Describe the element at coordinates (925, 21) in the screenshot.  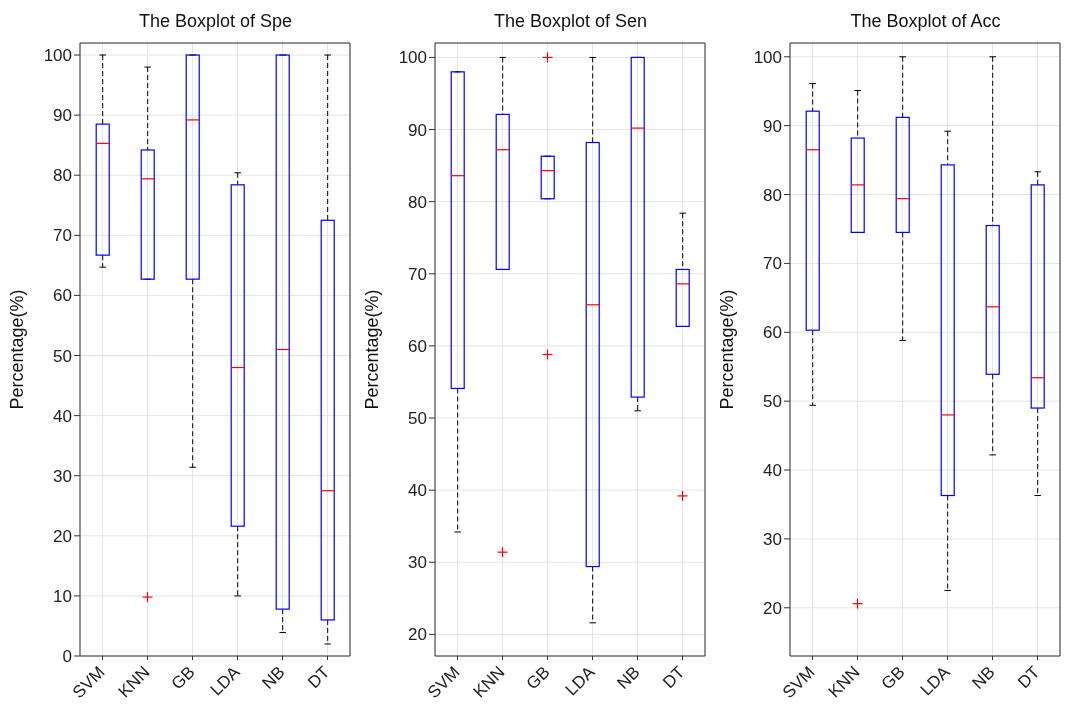
I see `chart-title: The Boxplot of Acc` at that location.